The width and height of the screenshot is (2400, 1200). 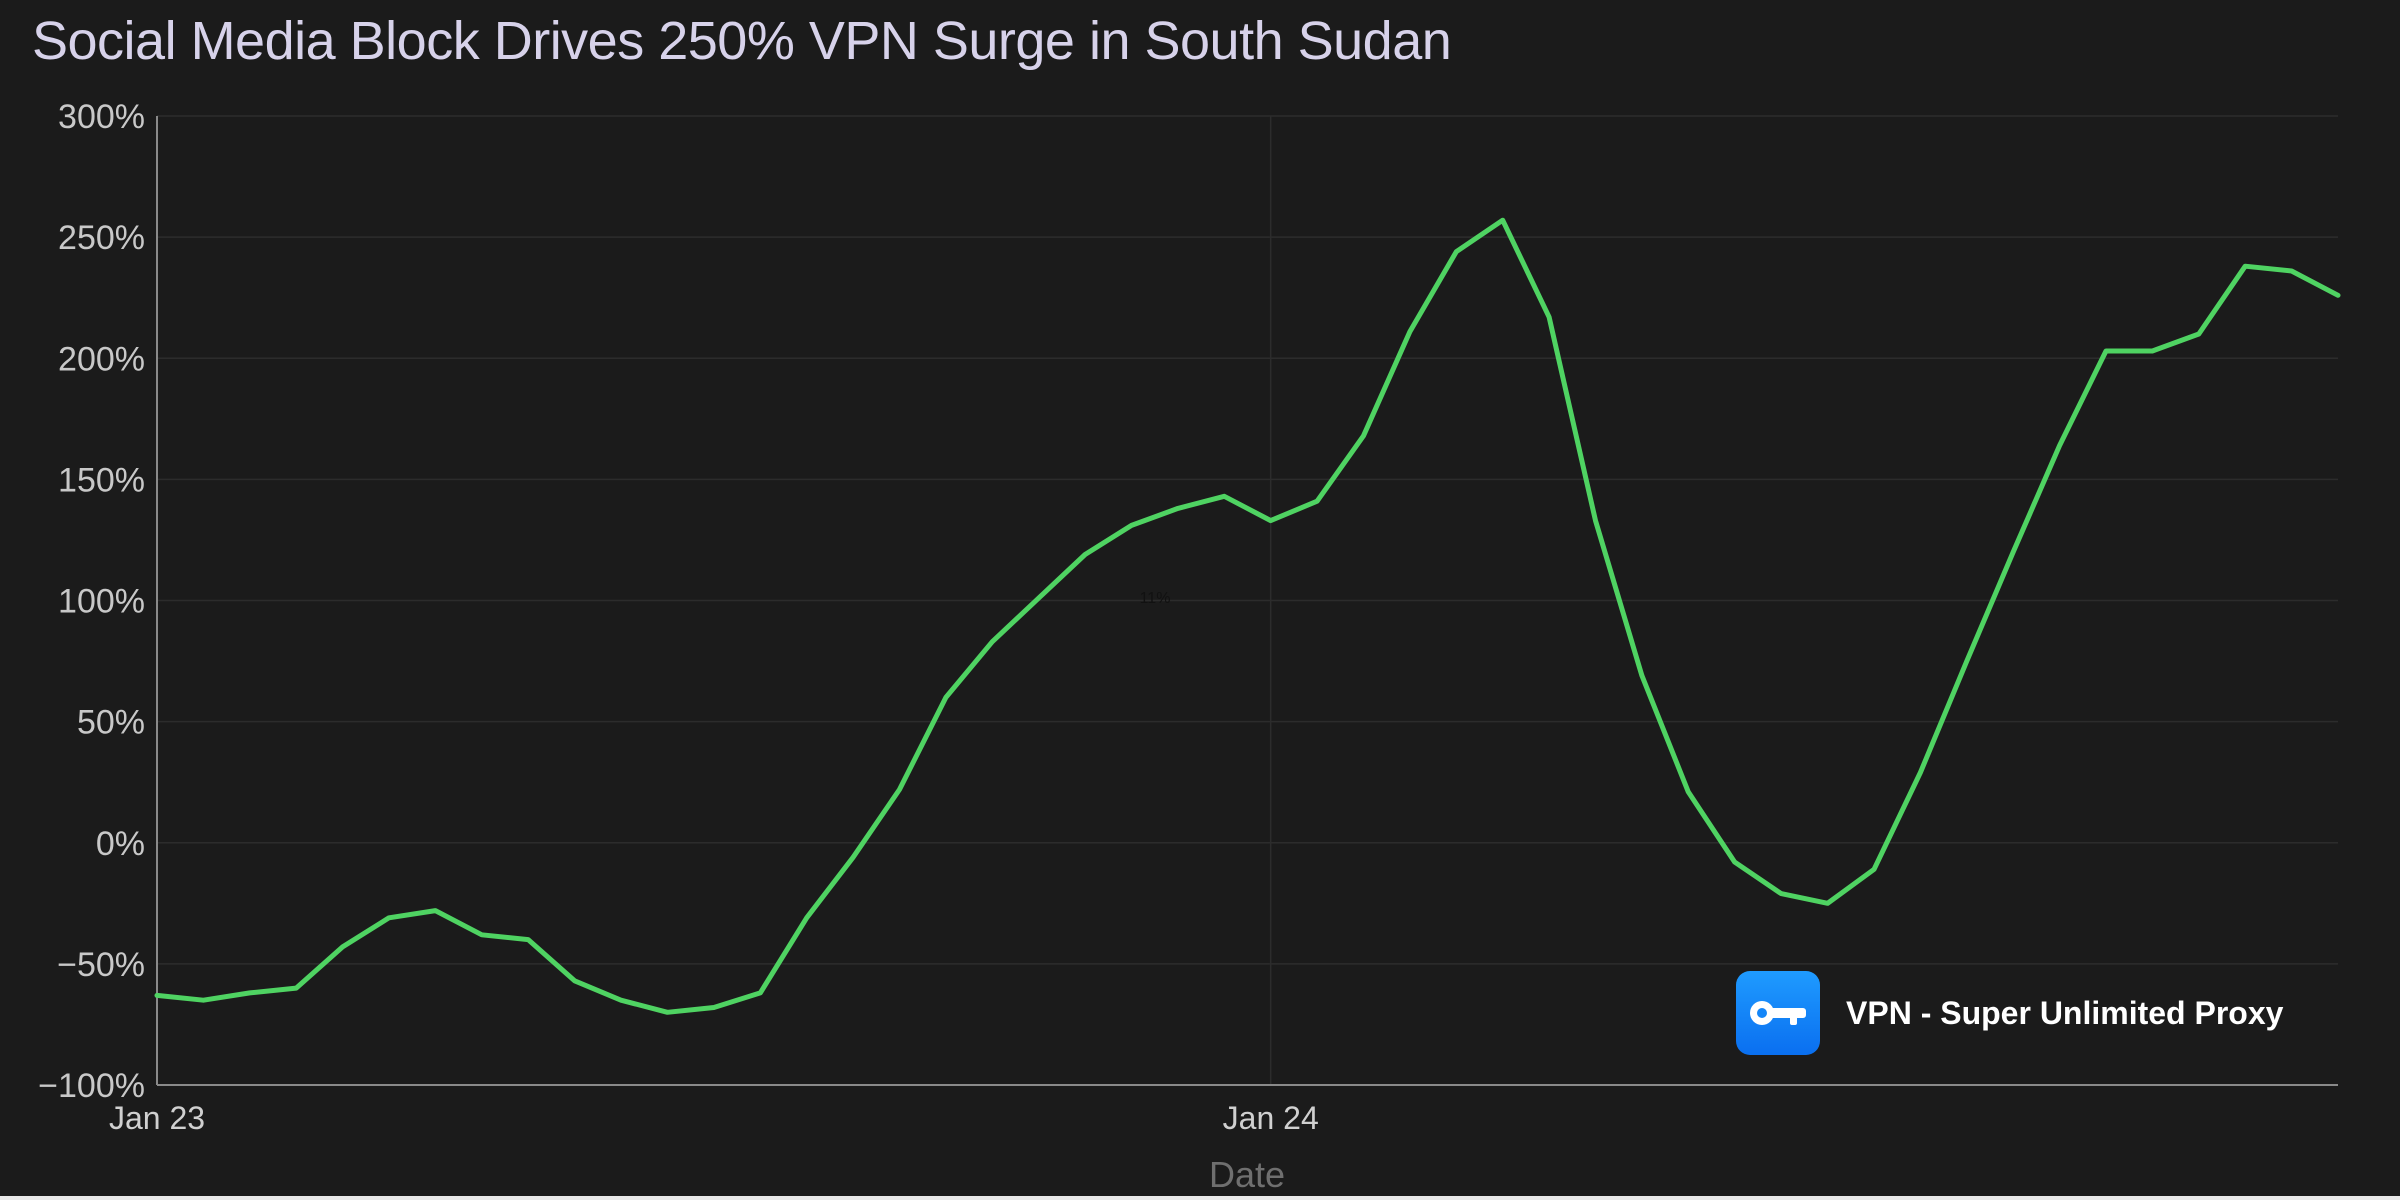 What do you see at coordinates (2065, 1012) in the screenshot?
I see `app-badge-label: VPN - Super Unlimited Proxy` at bounding box center [2065, 1012].